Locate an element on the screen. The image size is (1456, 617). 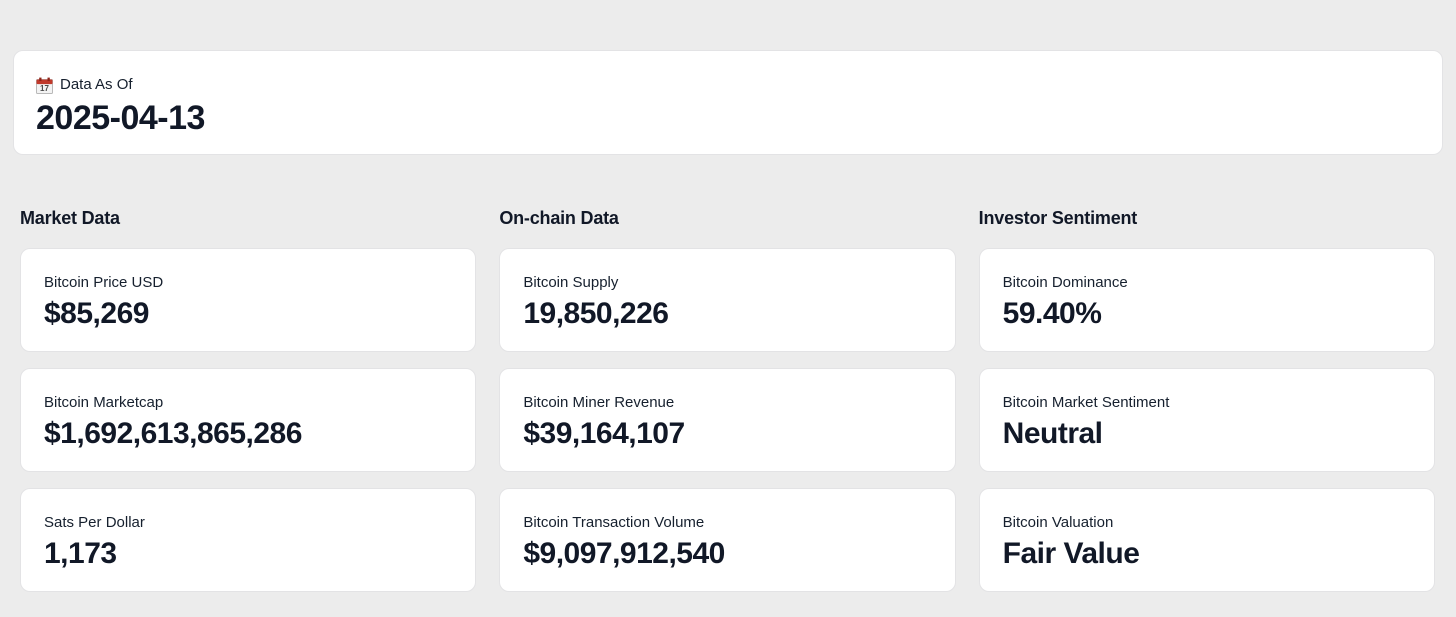
metric-label: Bitcoin Valuation is located at coordinates (1058, 522).